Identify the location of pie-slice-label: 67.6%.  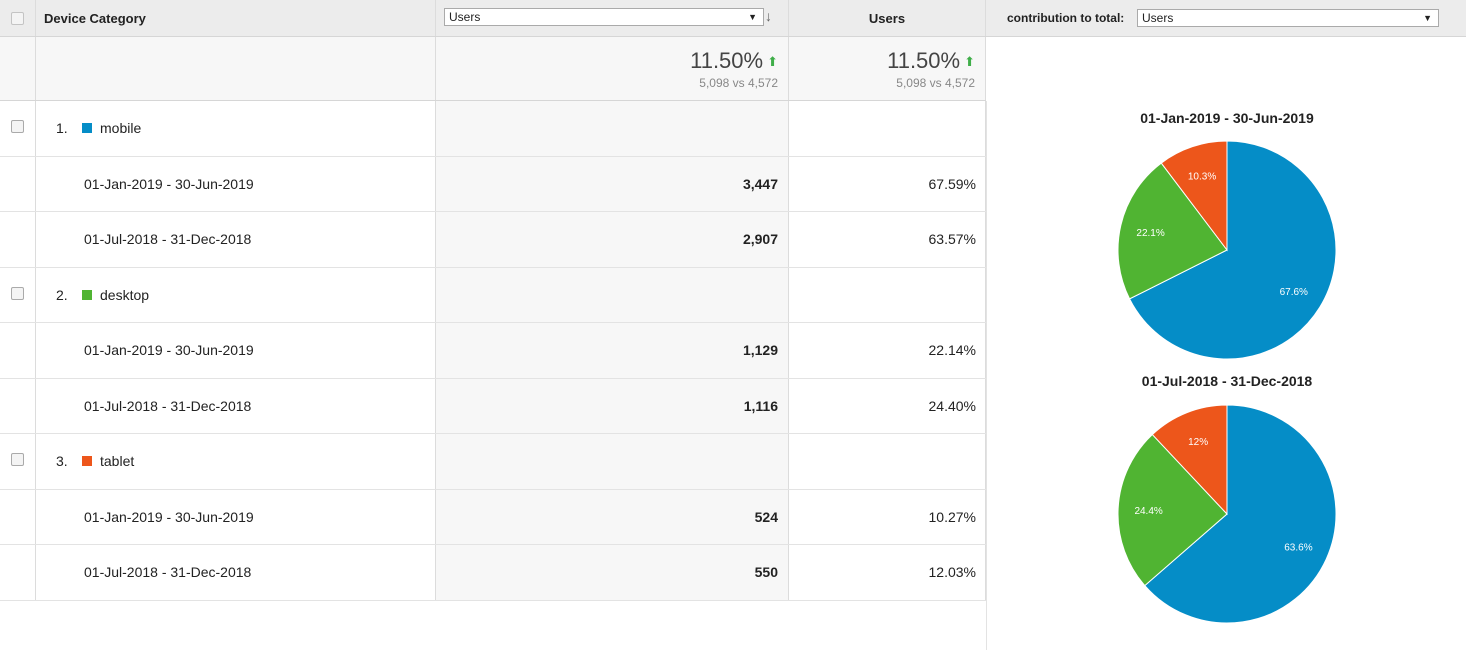
(1294, 292).